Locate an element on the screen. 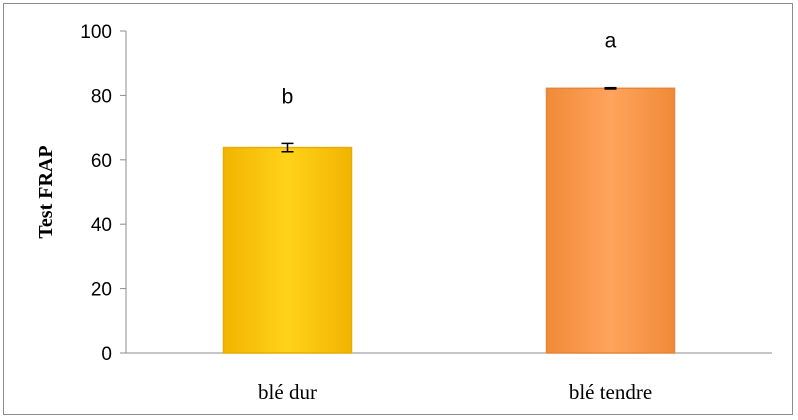 This screenshot has width=798, height=420. y-tick-label: 100 is located at coordinates (96, 32).